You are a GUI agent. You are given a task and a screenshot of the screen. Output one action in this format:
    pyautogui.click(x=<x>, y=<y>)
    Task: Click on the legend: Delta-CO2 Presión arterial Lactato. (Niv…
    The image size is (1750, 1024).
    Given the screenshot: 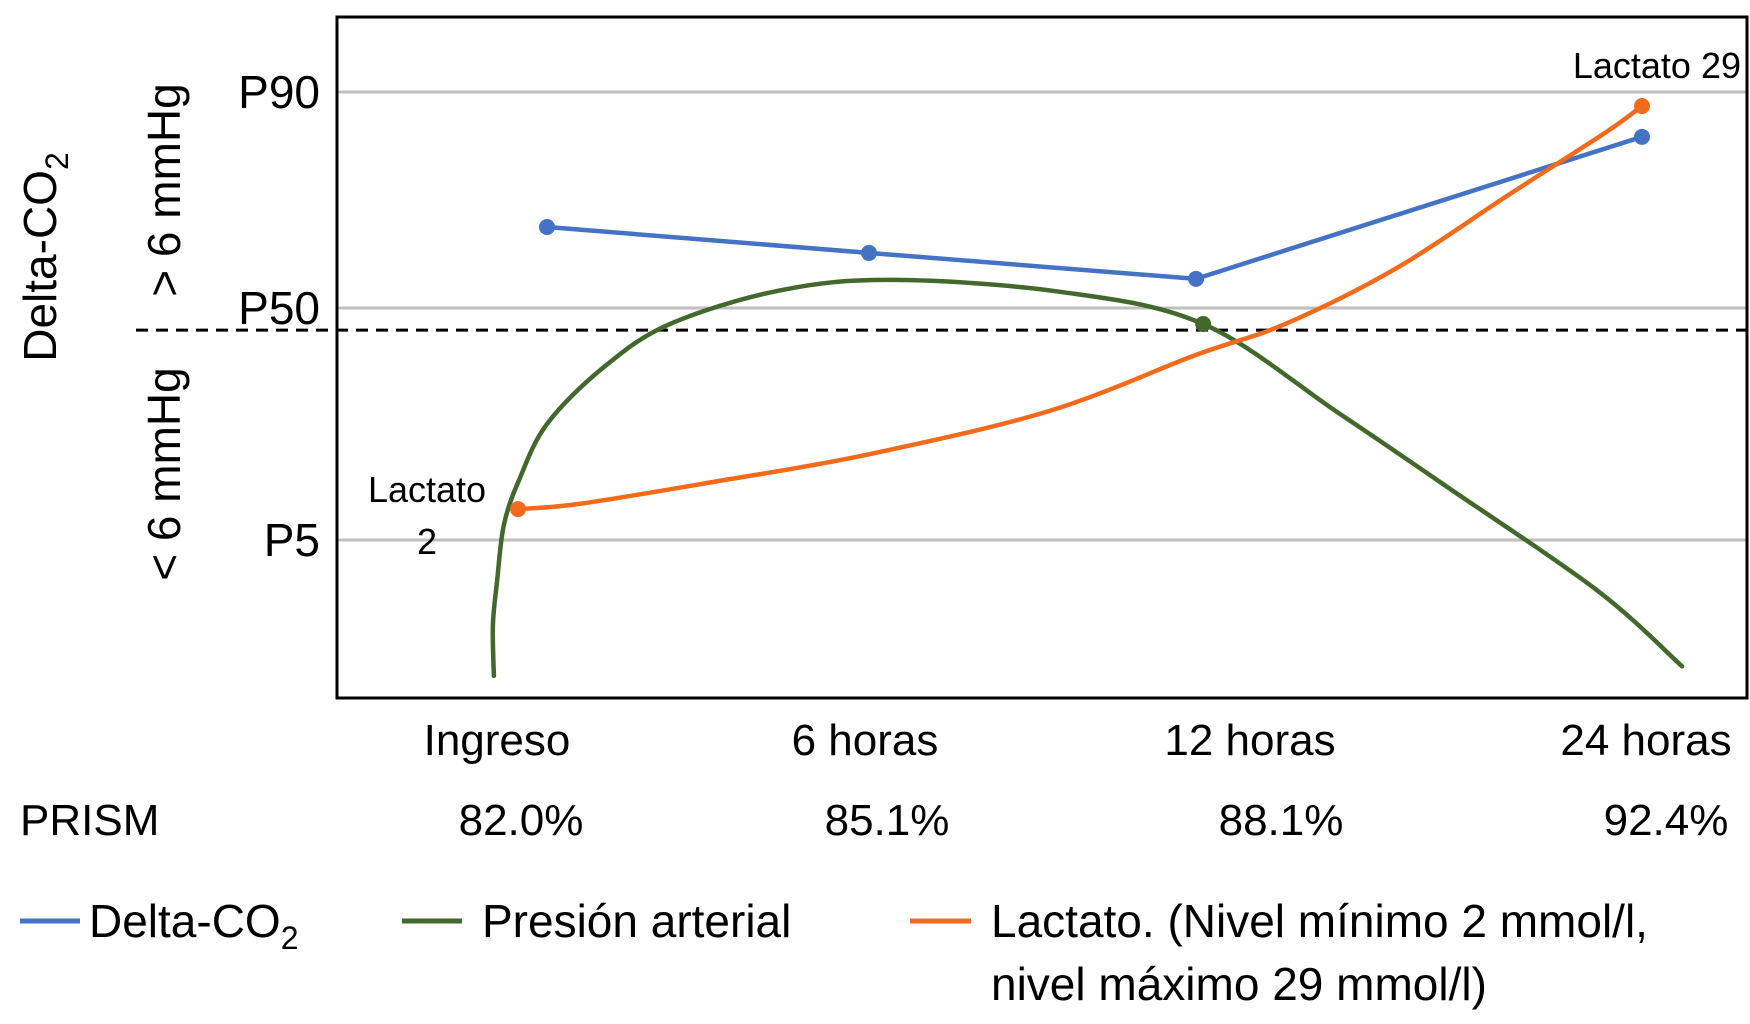 What is the action you would take?
    pyautogui.click(x=834, y=952)
    